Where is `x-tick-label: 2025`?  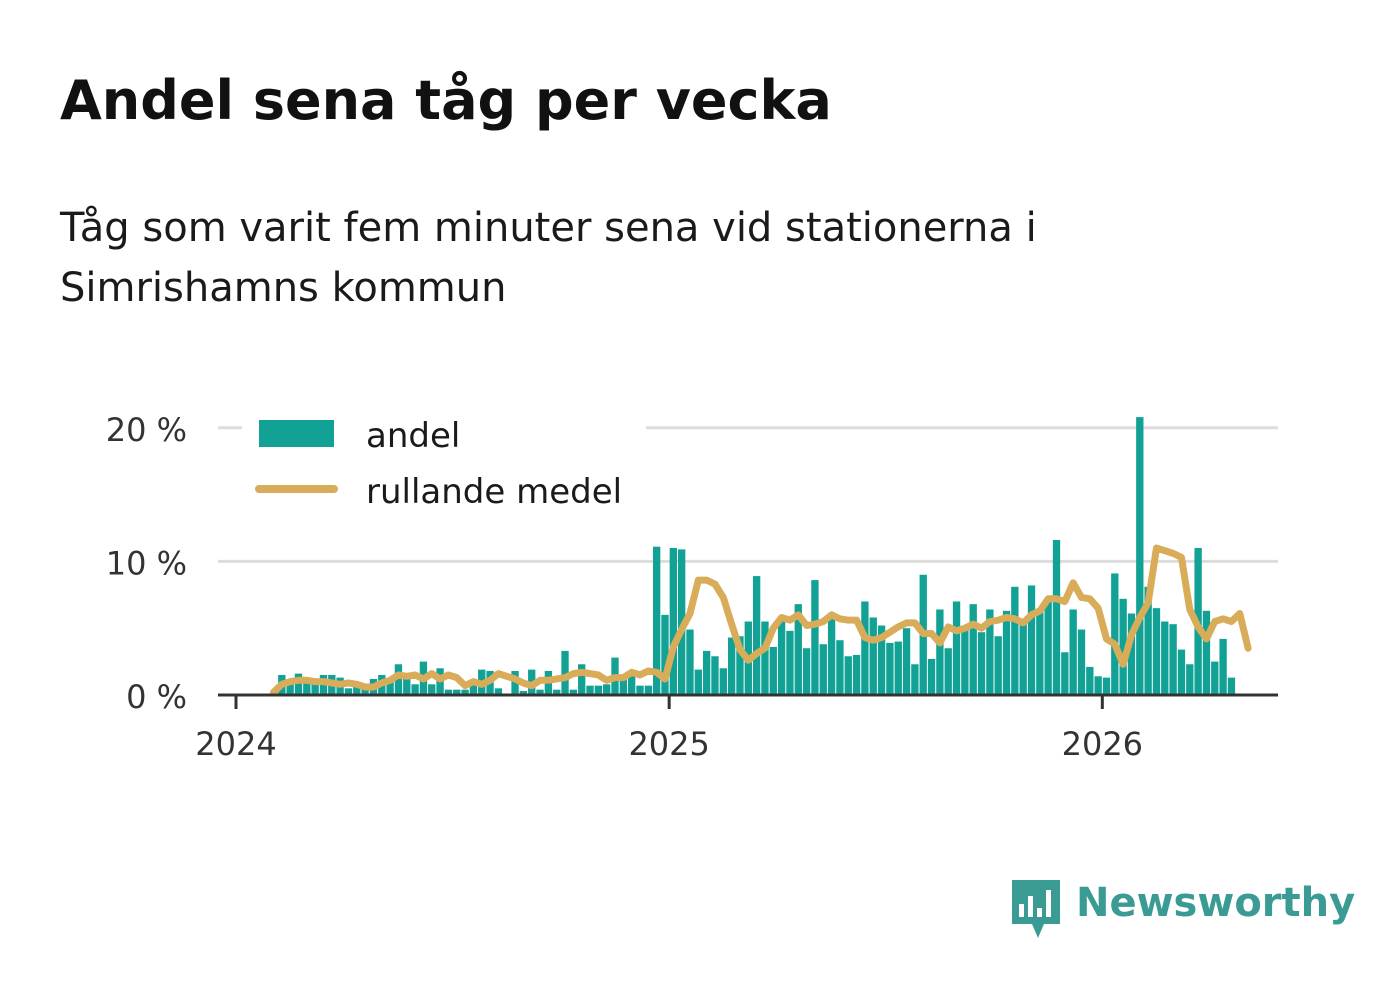 x-tick-label: 2025 is located at coordinates (668, 744).